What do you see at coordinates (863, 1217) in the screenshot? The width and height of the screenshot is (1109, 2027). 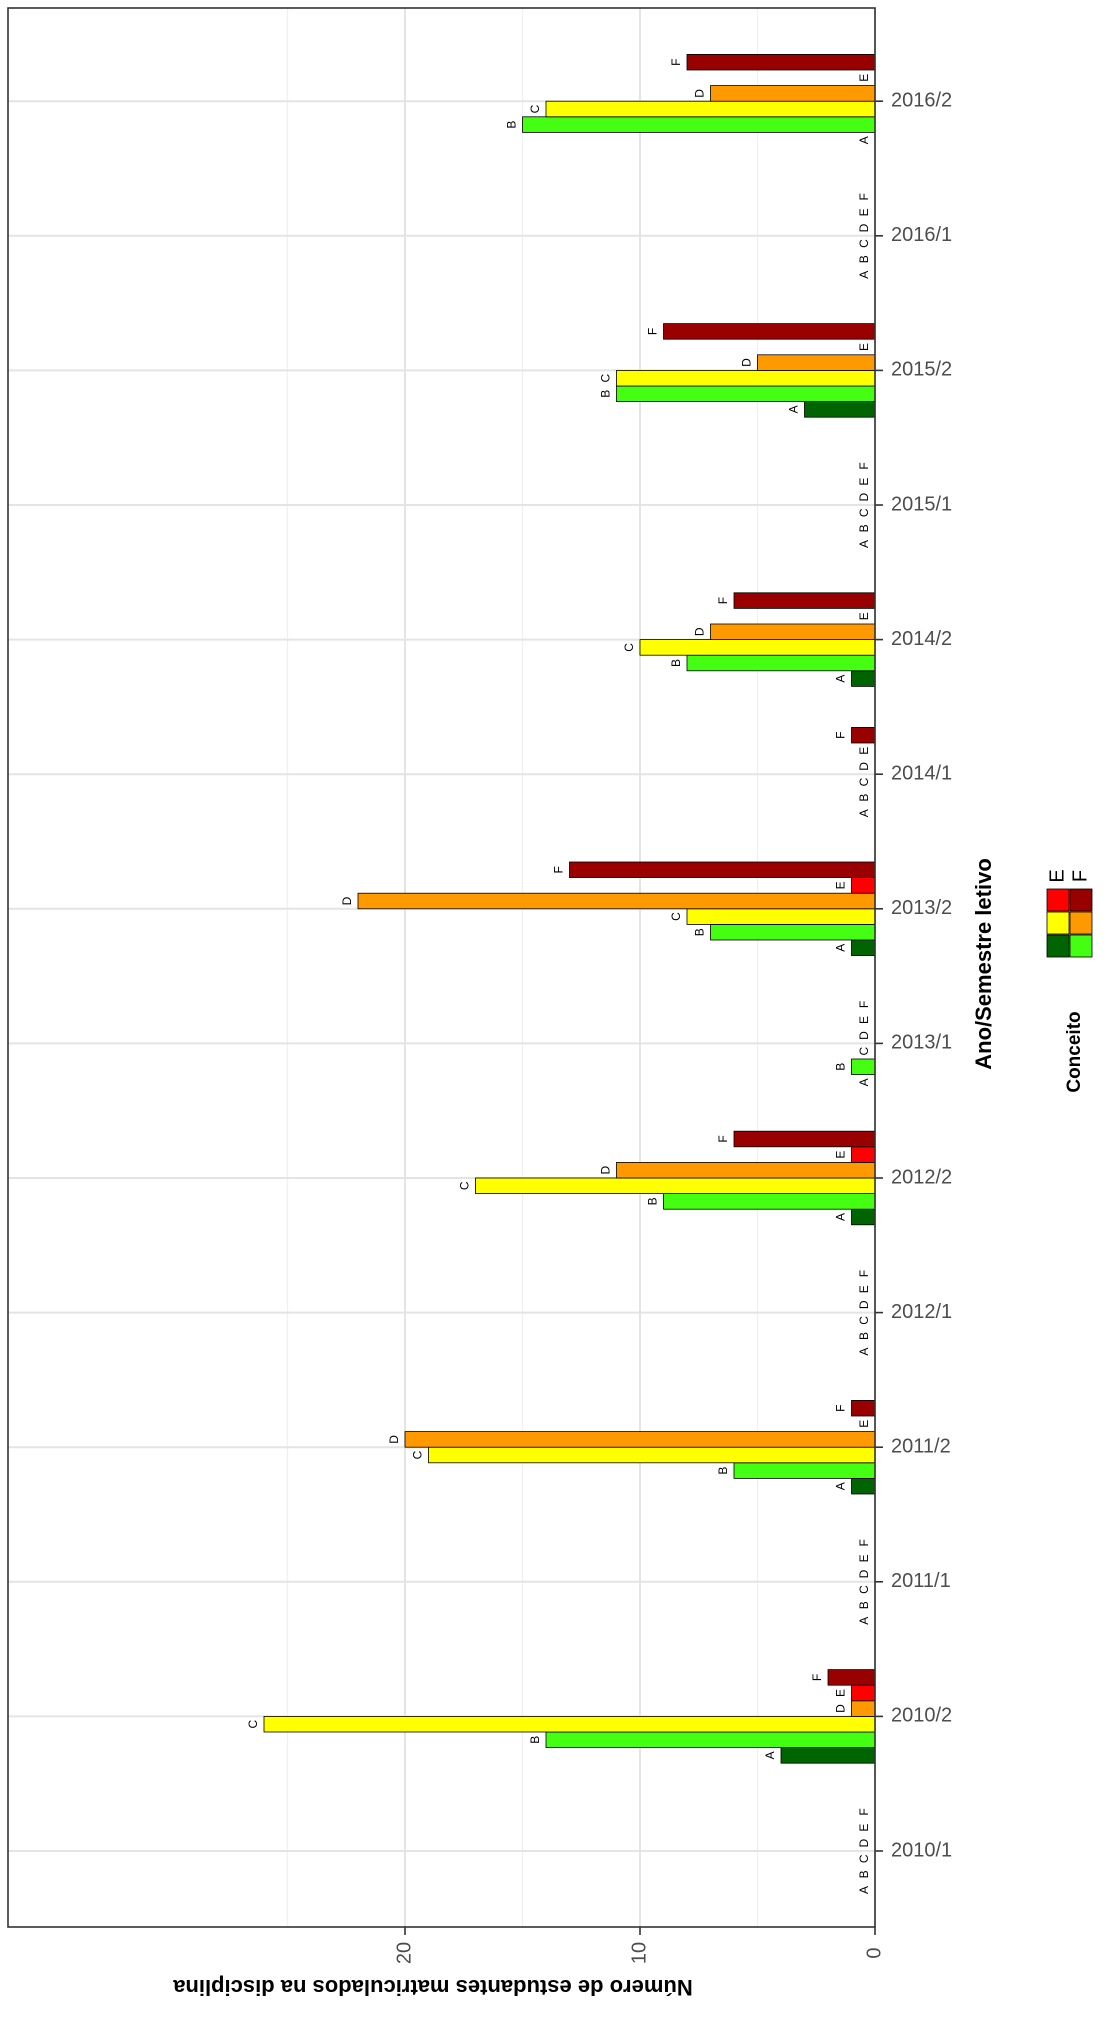 I see `bar-A-2012/2` at bounding box center [863, 1217].